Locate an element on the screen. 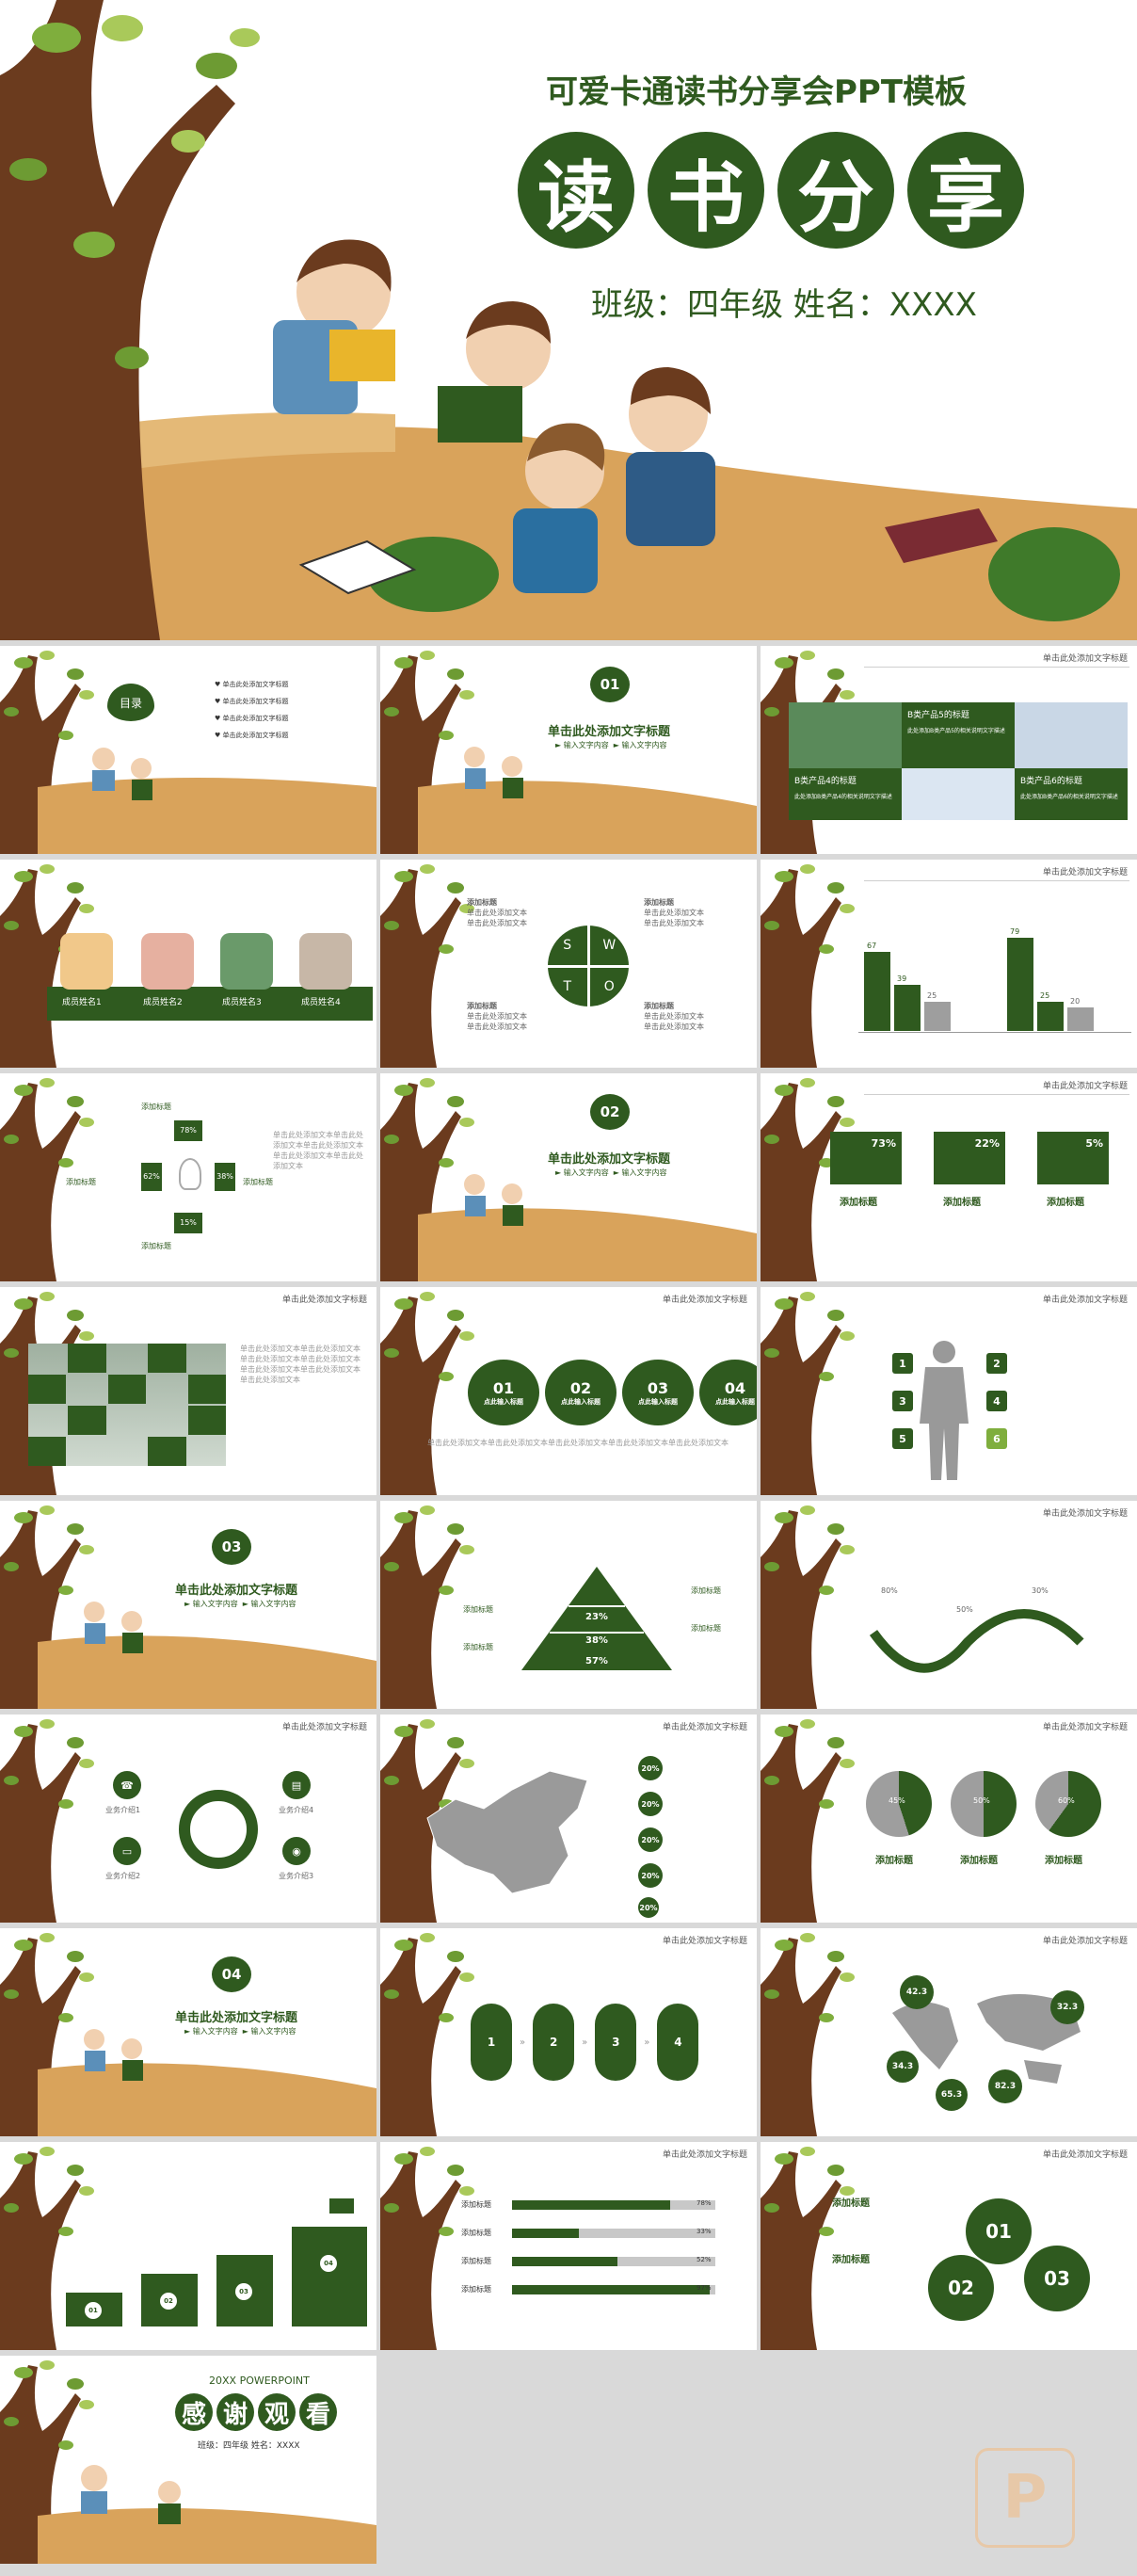 This screenshot has height=2576, width=1137. stair-num: 01 is located at coordinates (93, 2310).